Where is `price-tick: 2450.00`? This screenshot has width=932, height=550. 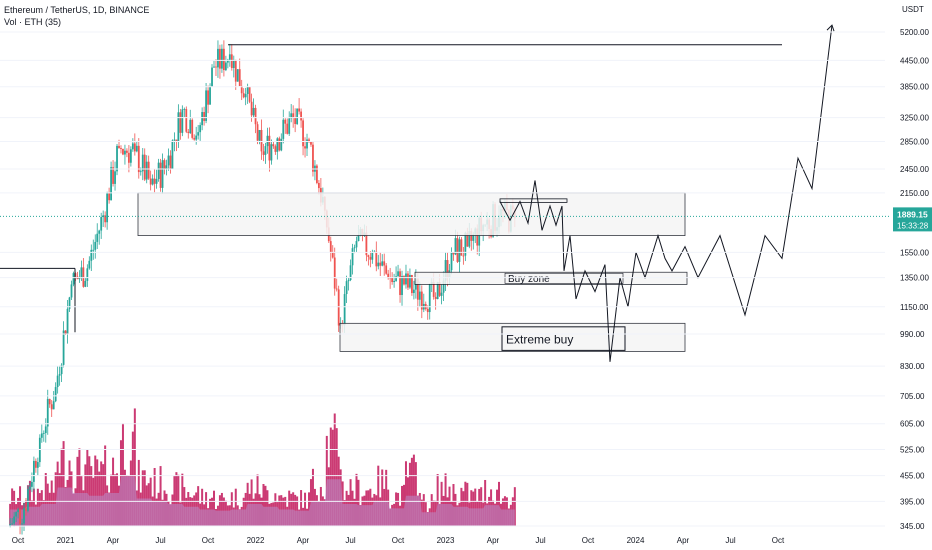 price-tick: 2450.00 is located at coordinates (914, 169).